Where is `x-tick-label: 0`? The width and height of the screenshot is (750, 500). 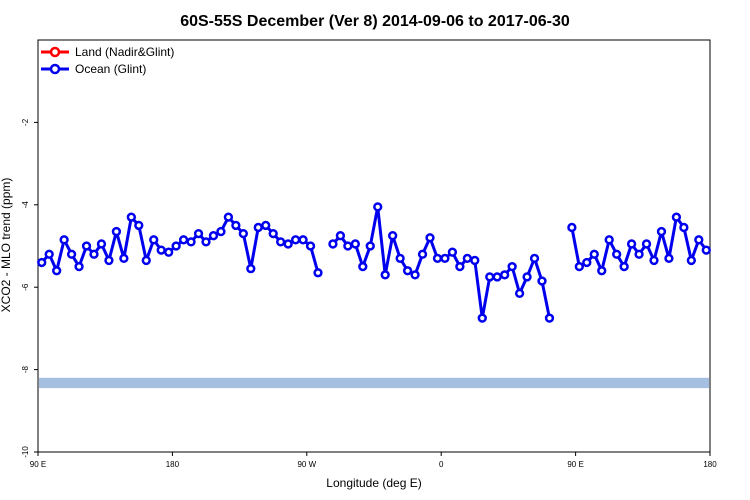 x-tick-label: 0 is located at coordinates (441, 464).